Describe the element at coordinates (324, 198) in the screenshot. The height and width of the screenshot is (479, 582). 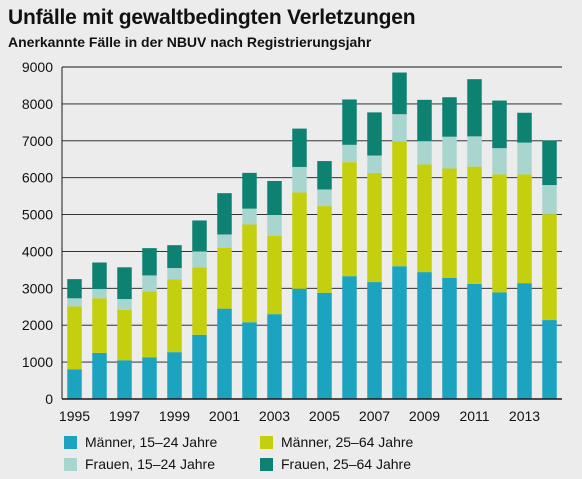
I see `bar-segment-2005-s2` at that location.